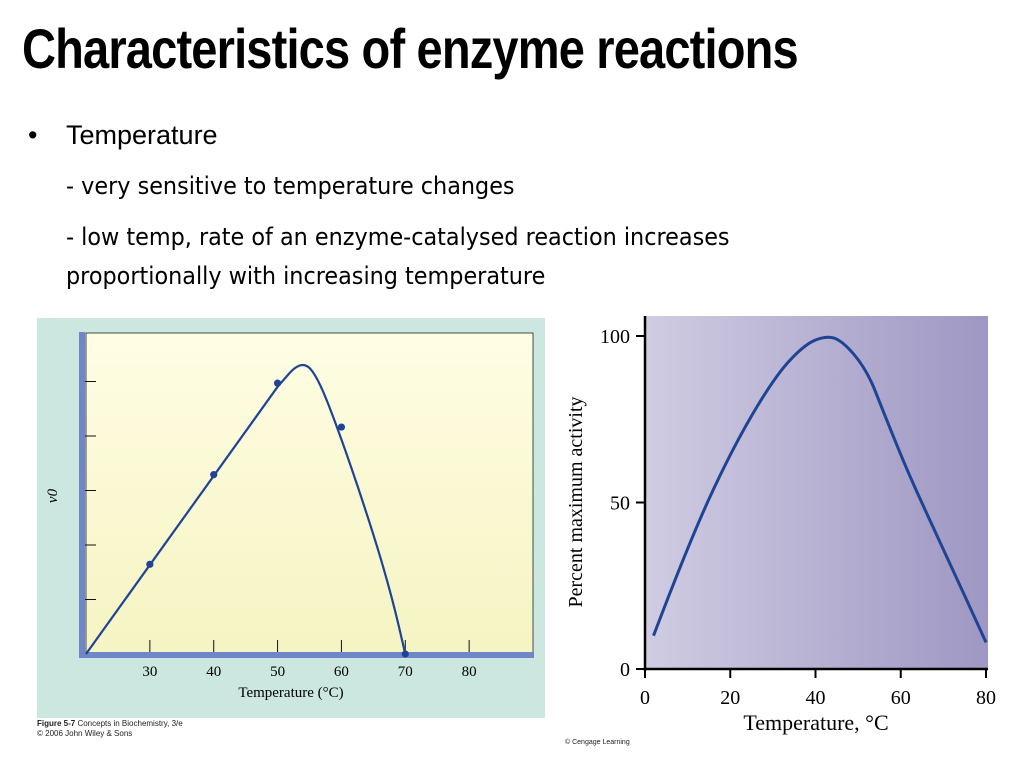  Describe the element at coordinates (56, 723) in the screenshot. I see `credit-figure-number: Figure 5-7` at that location.